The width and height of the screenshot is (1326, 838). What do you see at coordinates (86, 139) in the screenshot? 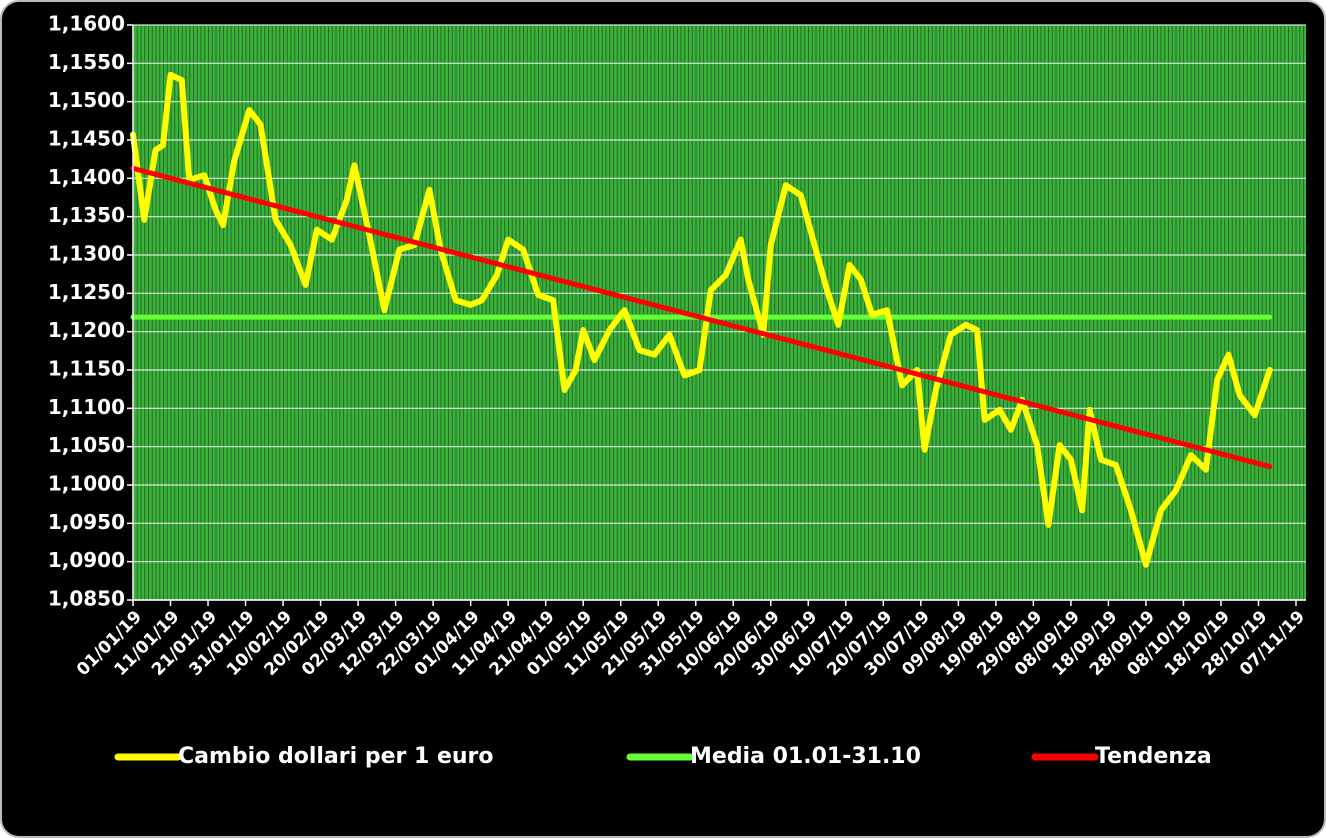
I see `y-tick-label: 1,1450` at bounding box center [86, 139].